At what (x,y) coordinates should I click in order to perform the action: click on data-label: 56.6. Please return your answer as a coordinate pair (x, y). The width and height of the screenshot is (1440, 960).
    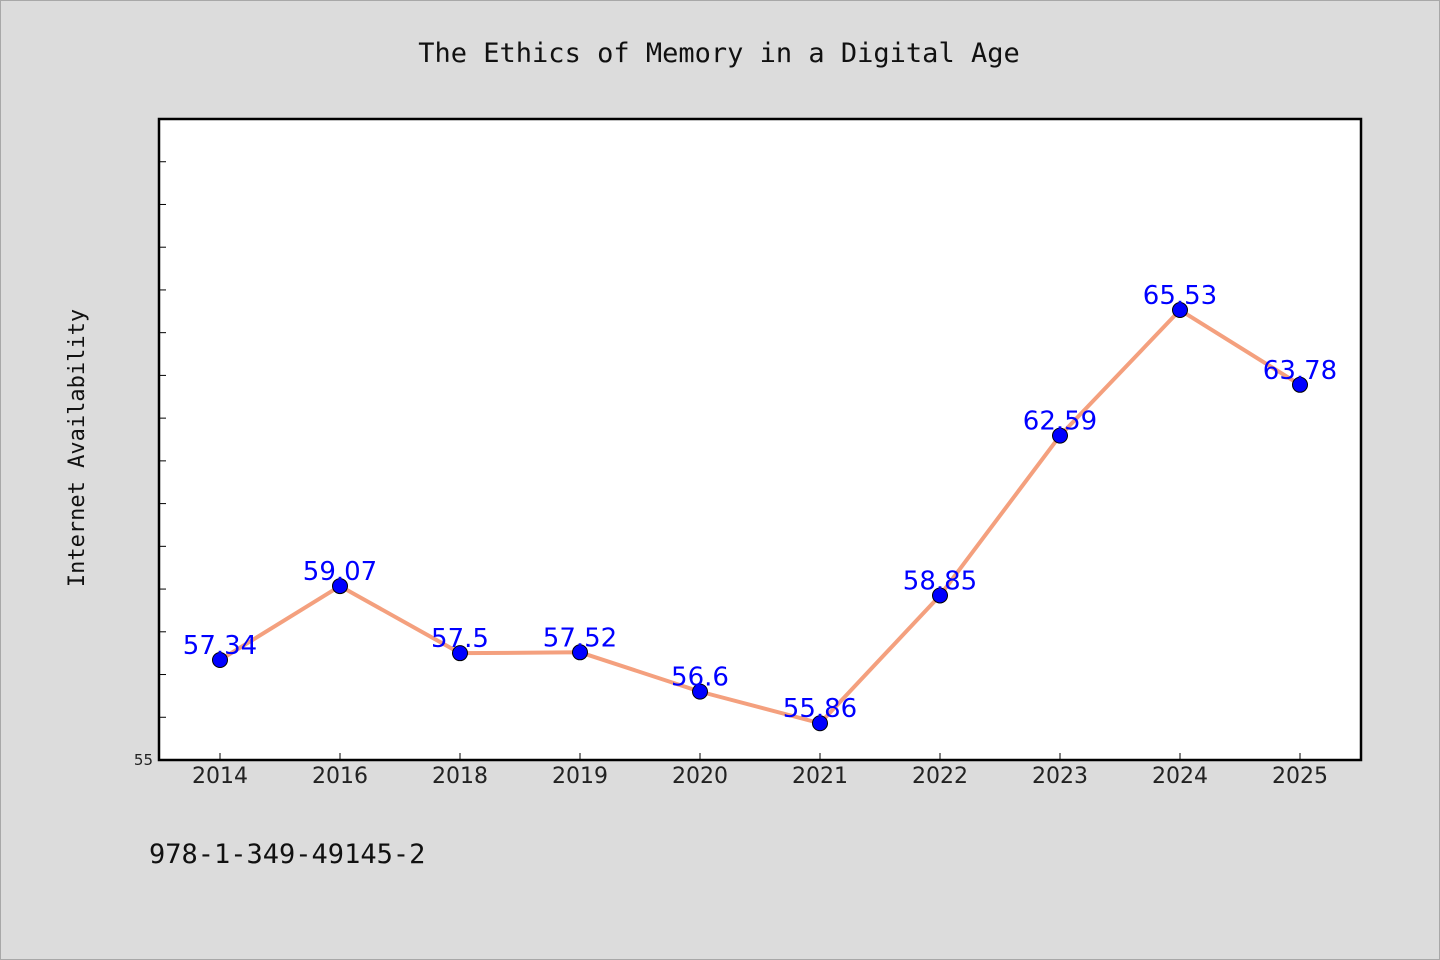
    Looking at the image, I should click on (700, 678).